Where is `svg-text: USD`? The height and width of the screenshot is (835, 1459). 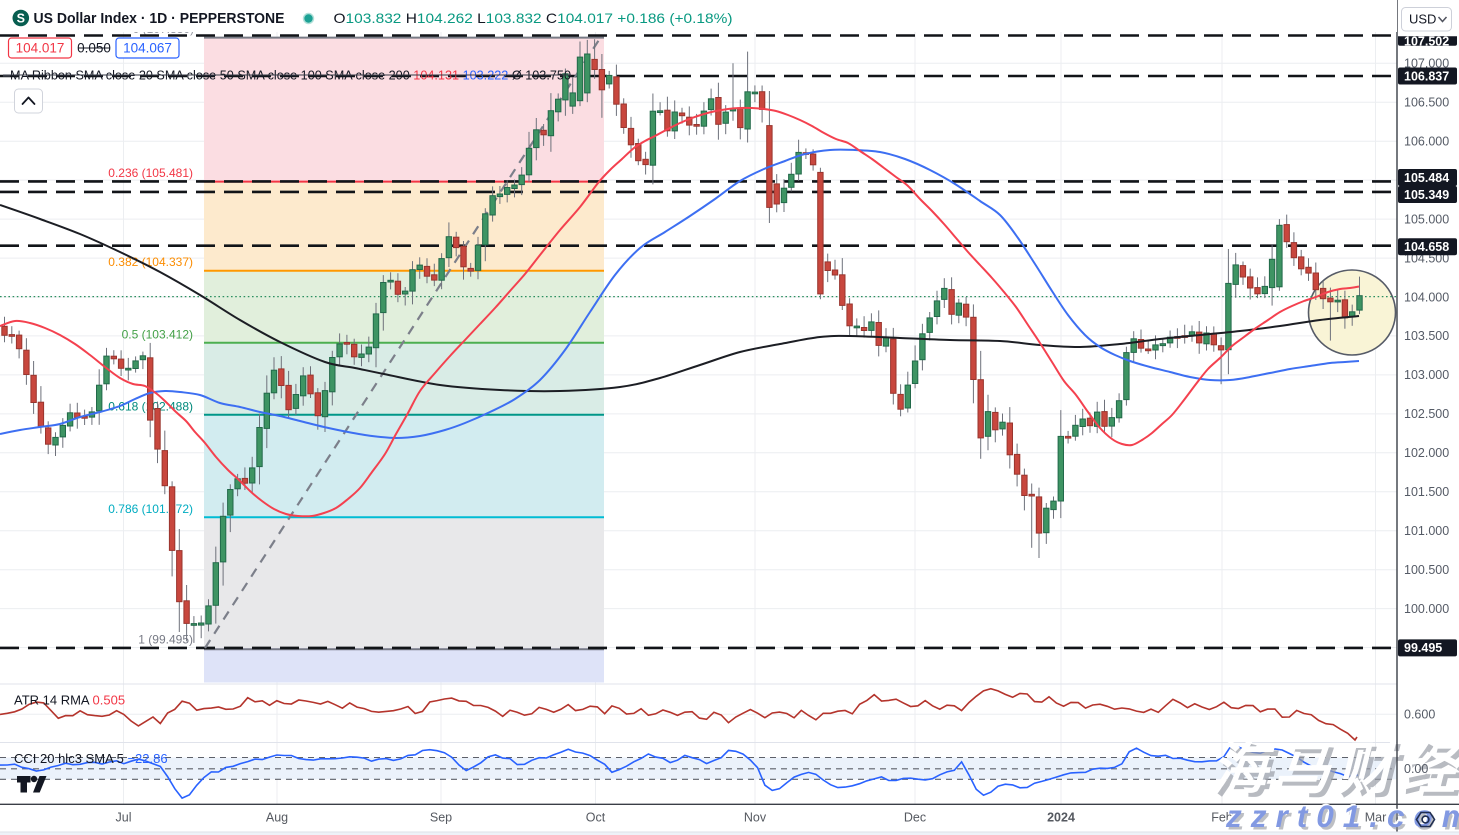 svg-text: USD is located at coordinates (1422, 19).